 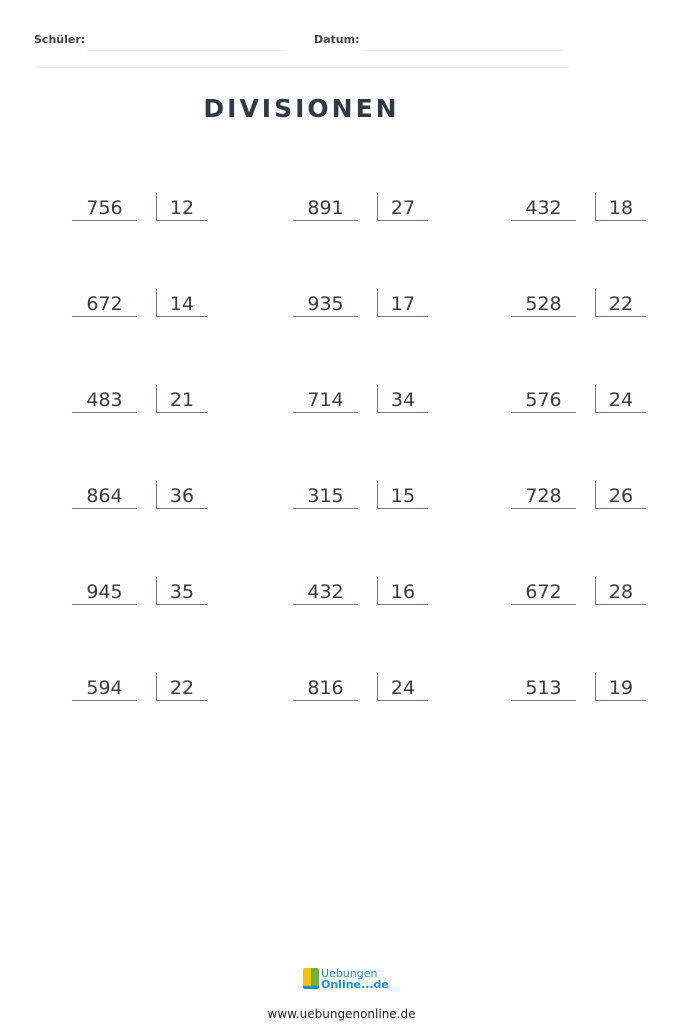 I want to click on dividend: 945, so click(x=104, y=591).